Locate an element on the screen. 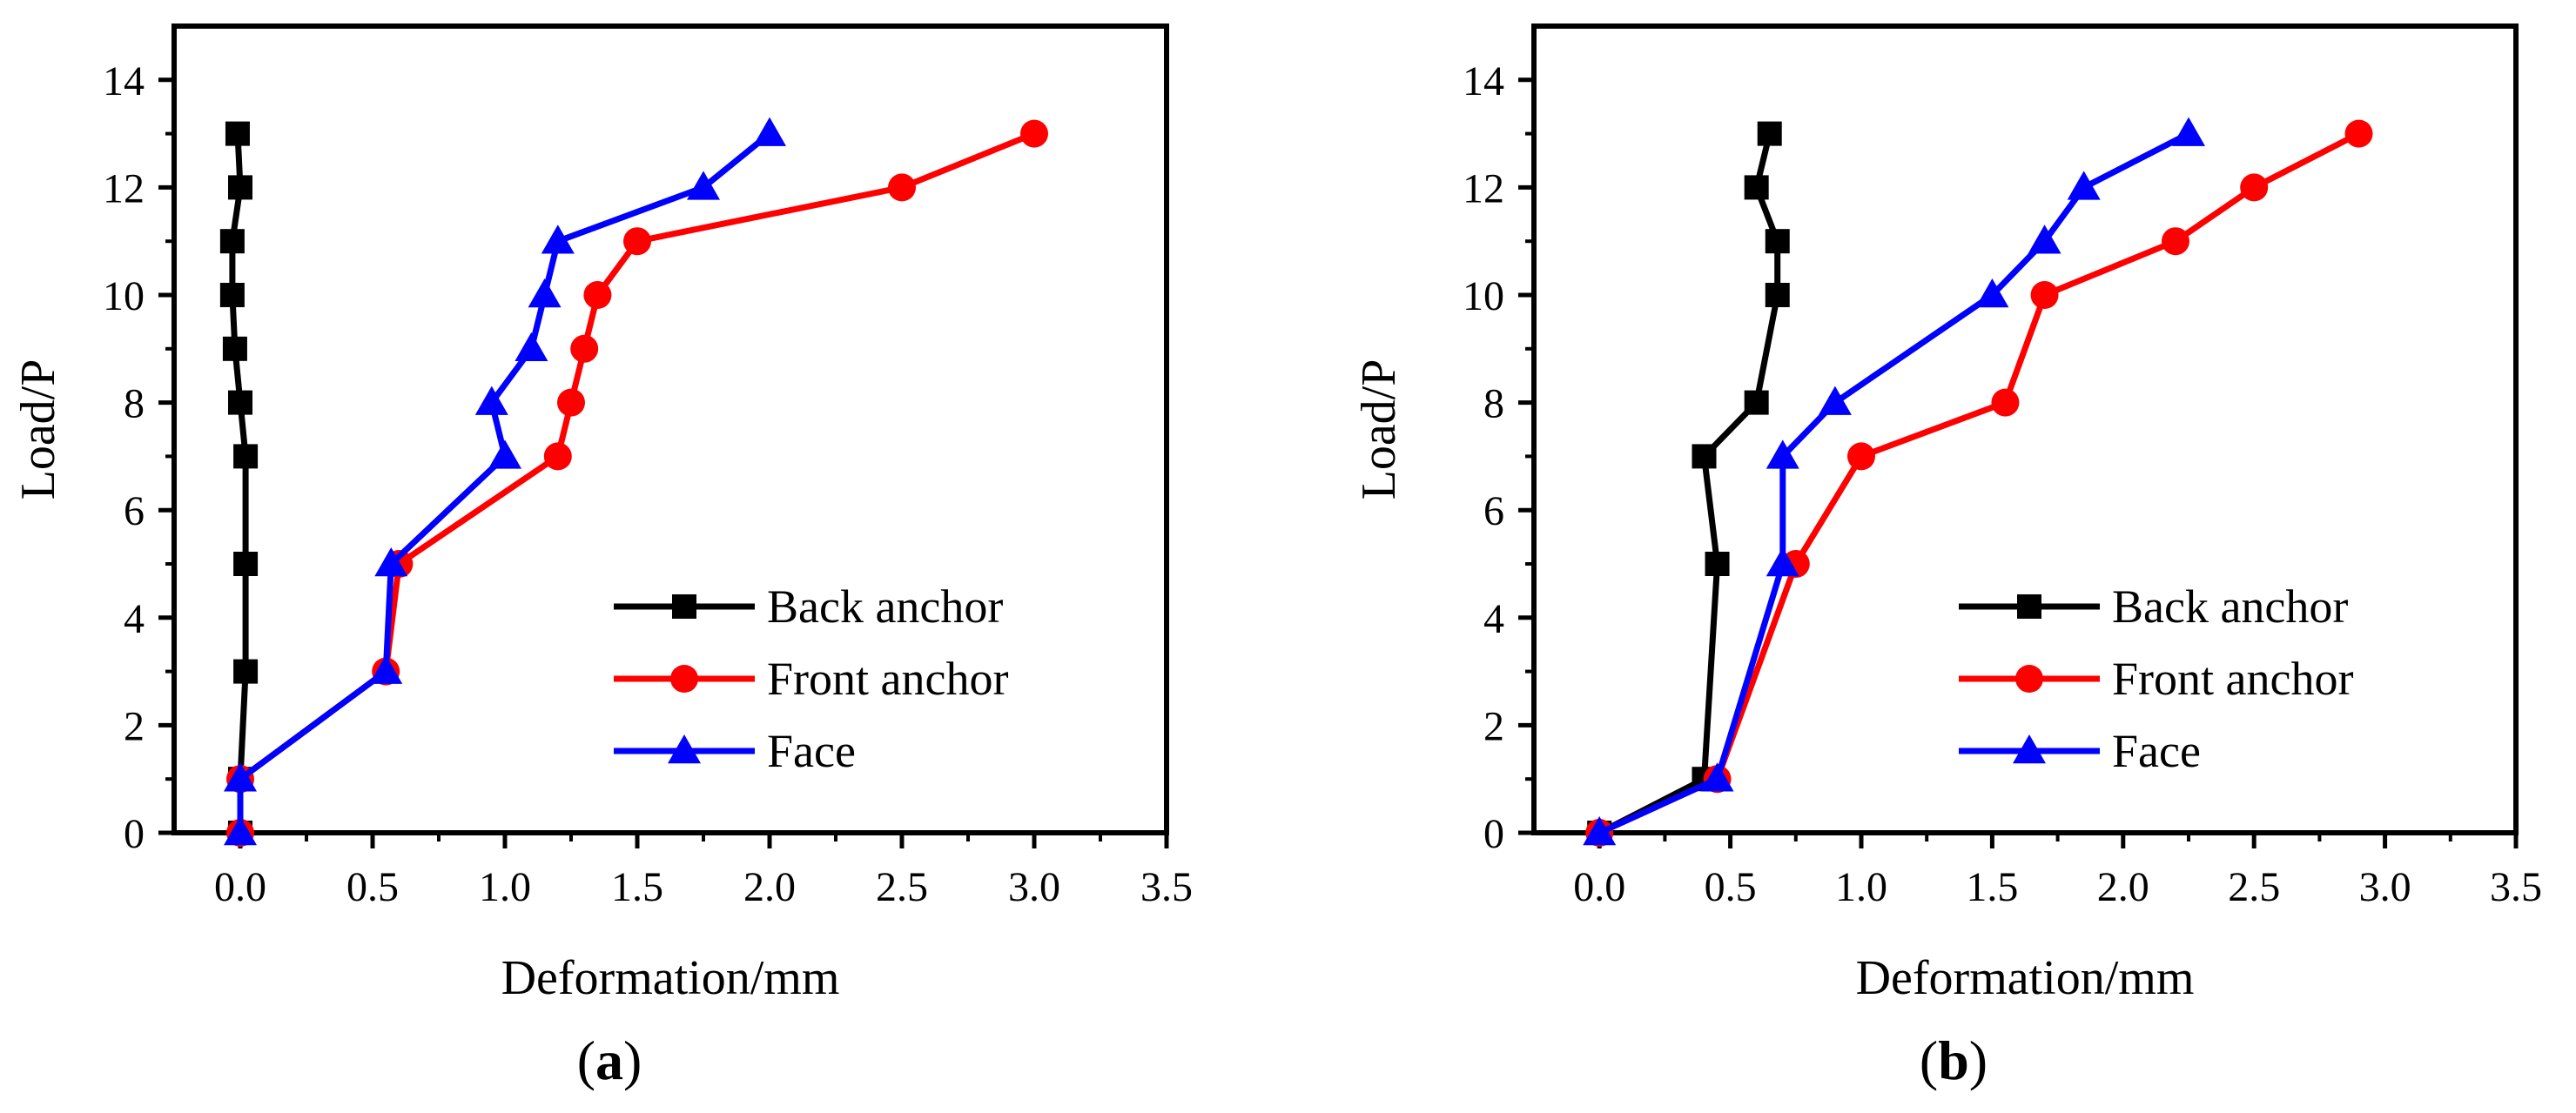 Image resolution: width=2576 pixels, height=1113 pixels. y-tick-label-a-4: 8 is located at coordinates (134, 404).